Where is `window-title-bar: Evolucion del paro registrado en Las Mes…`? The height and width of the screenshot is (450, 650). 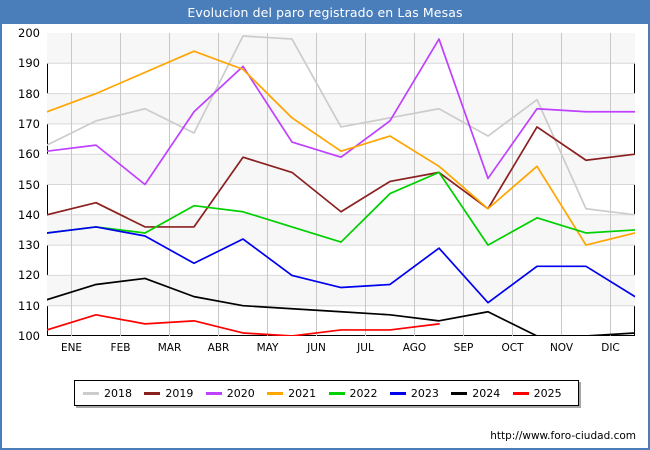 window-title-bar: Evolucion del paro registrado en Las Mes… is located at coordinates (325, 13).